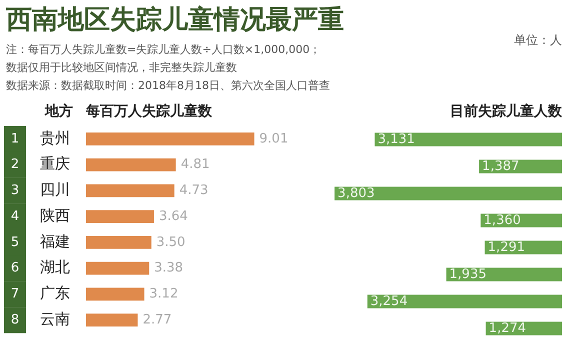  Describe the element at coordinates (507, 247) in the screenshot. I see `data-label: 1,291` at that location.